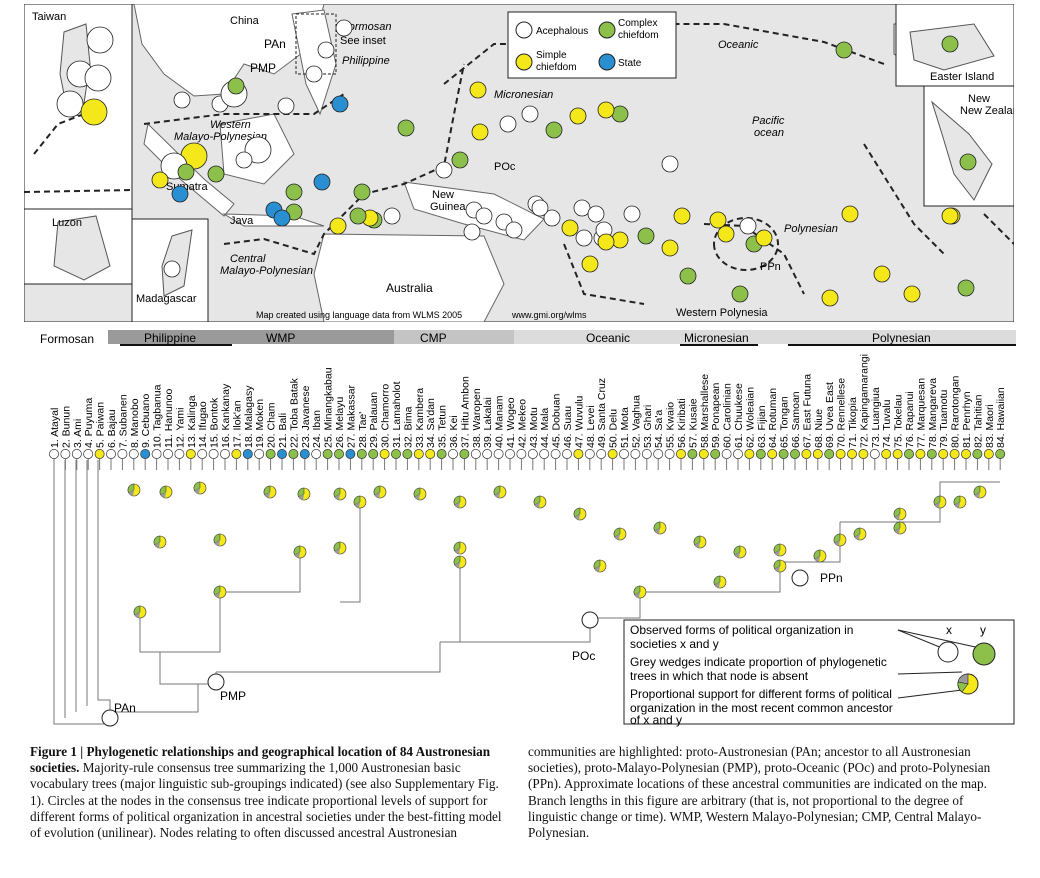 This screenshot has height=878, width=1040. I want to click on tip-label: 58. Marshallese, so click(705, 411).